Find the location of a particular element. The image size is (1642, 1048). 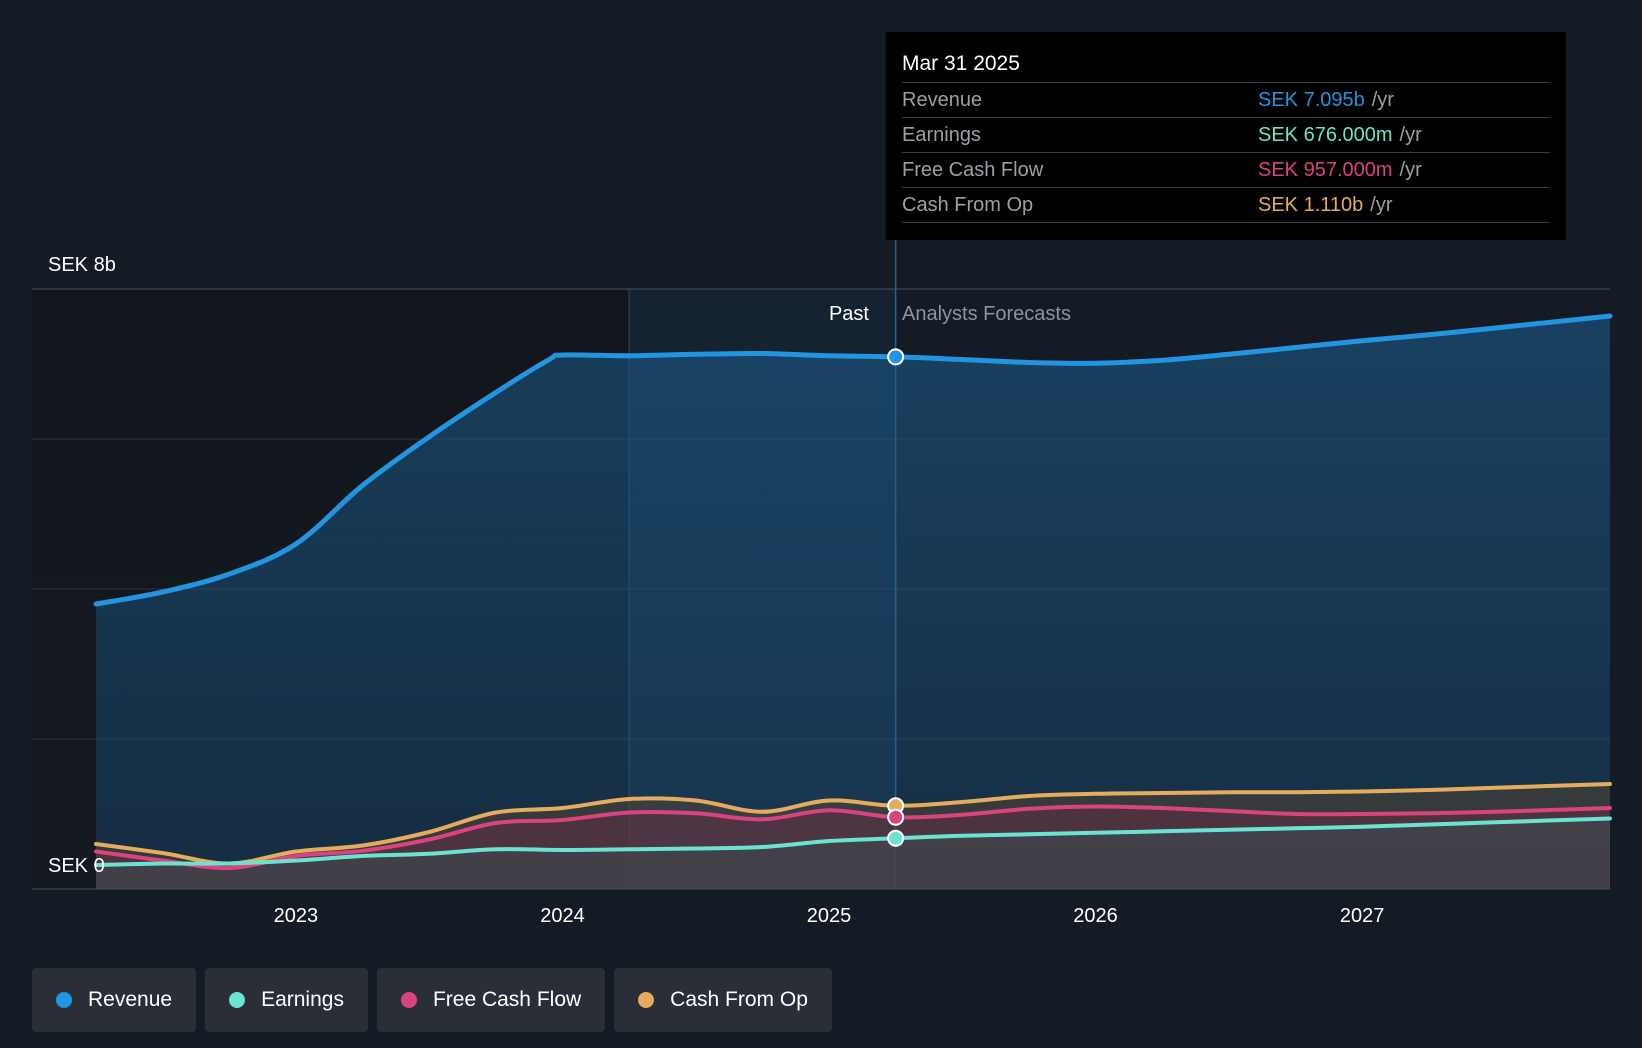

tooltip-series-name: Earnings is located at coordinates (941, 134).